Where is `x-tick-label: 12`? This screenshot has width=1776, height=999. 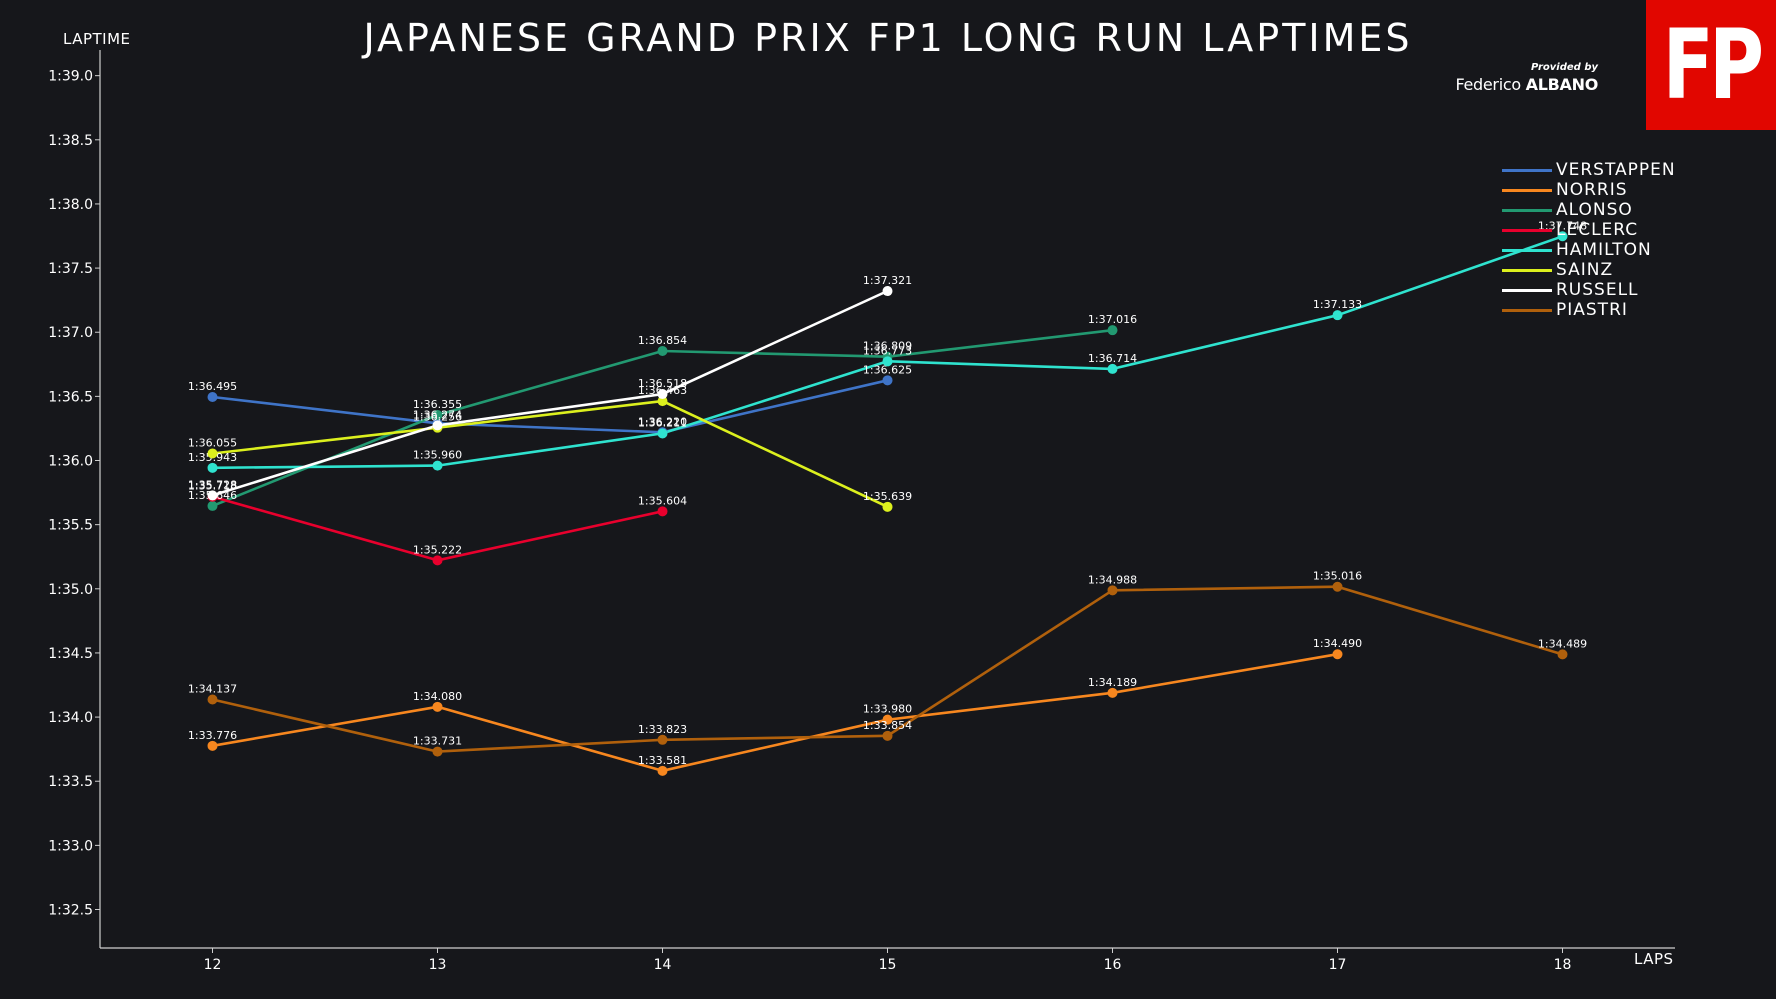
x-tick-label: 12 is located at coordinates (213, 965).